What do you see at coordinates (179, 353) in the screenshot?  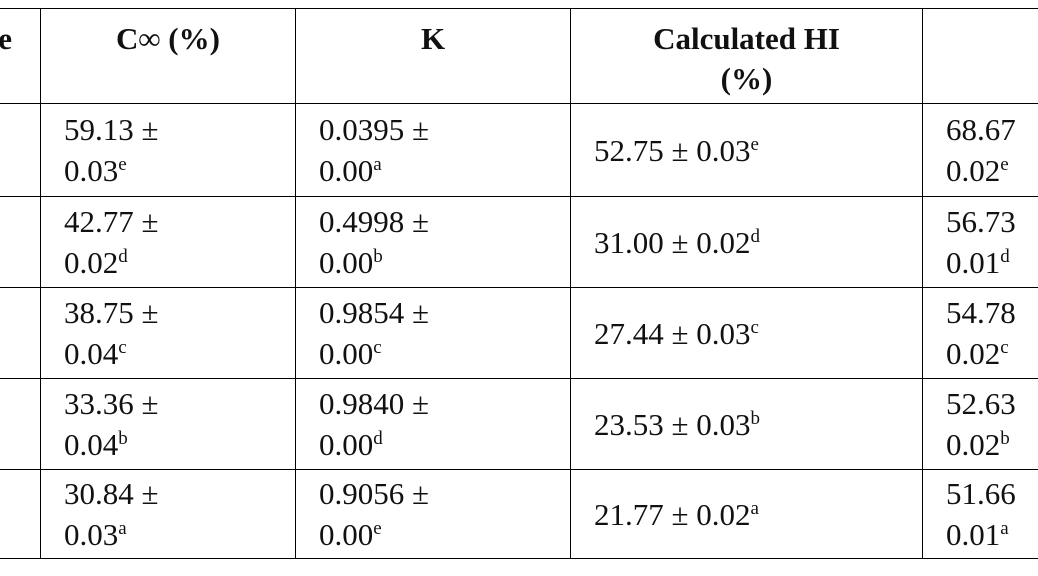 I see `cell-text: 0.04c` at bounding box center [179, 353].